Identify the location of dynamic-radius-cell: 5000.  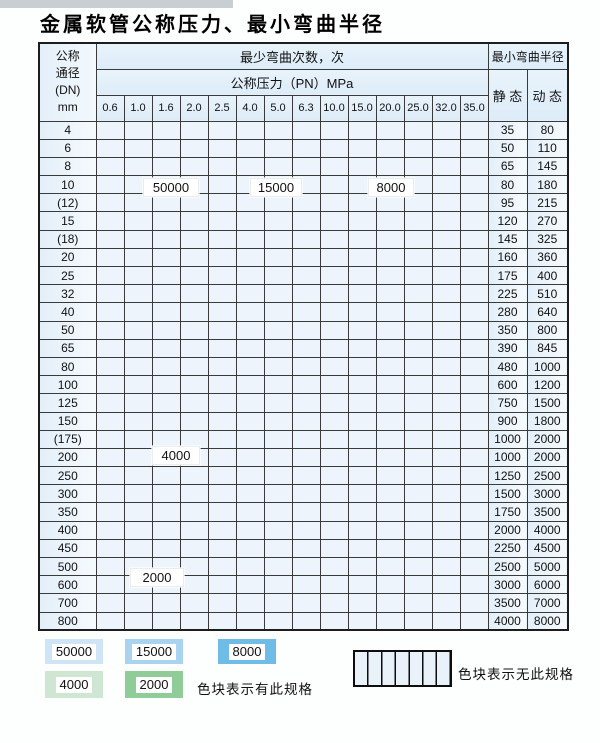
(547, 566).